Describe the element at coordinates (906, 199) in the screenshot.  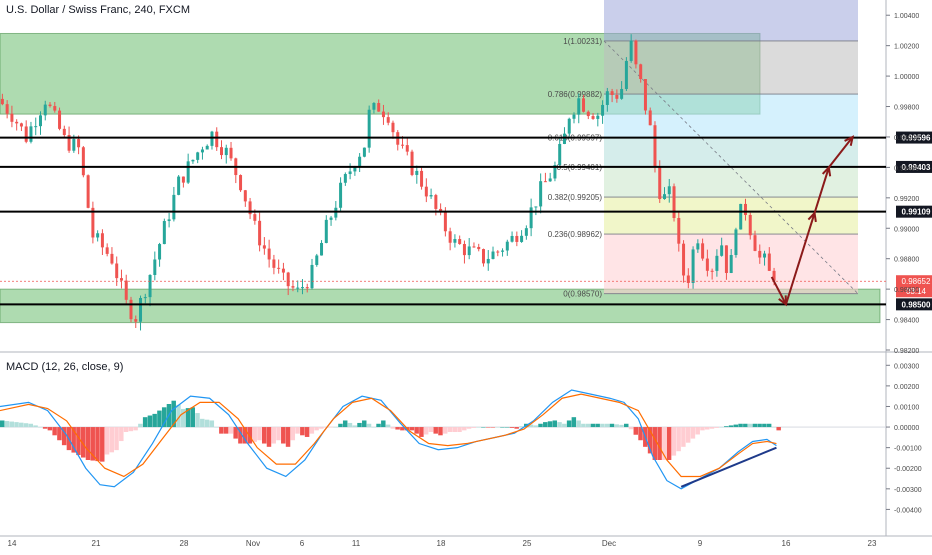
I see `y-tick-label: 0.99200` at that location.